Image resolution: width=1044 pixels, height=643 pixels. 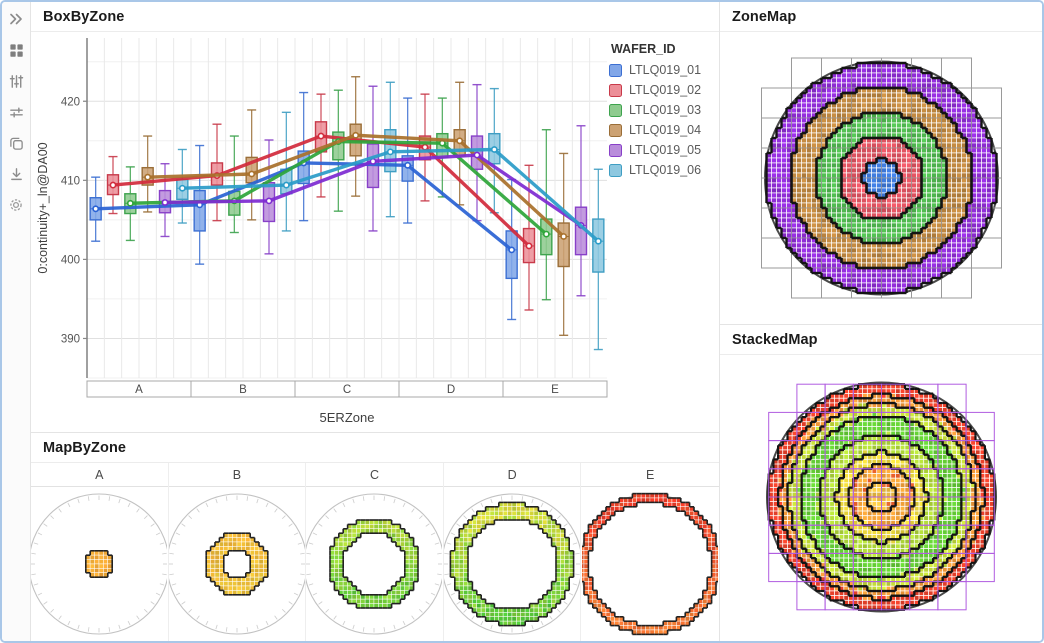 I want to click on panel-header-map-by-zone: MapByZone, so click(x=375, y=448).